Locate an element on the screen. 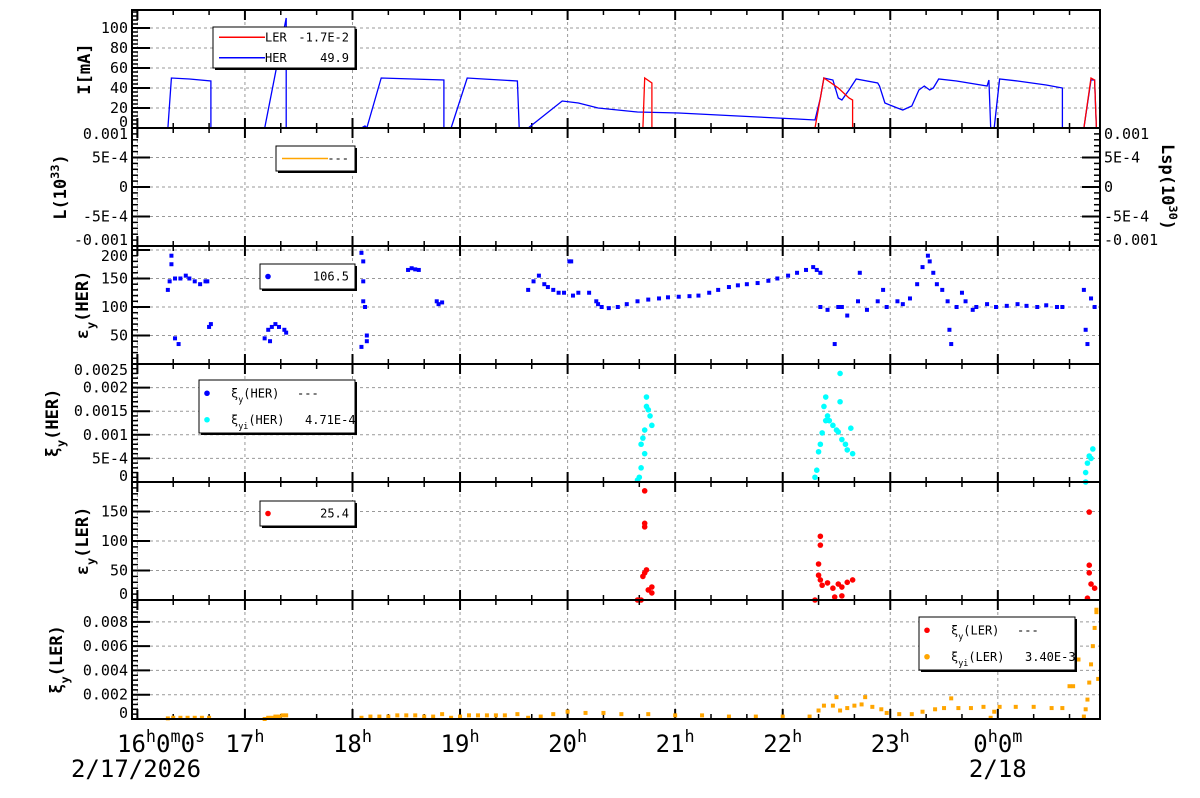  y-tick-label: -0.001 is located at coordinates (101, 240).